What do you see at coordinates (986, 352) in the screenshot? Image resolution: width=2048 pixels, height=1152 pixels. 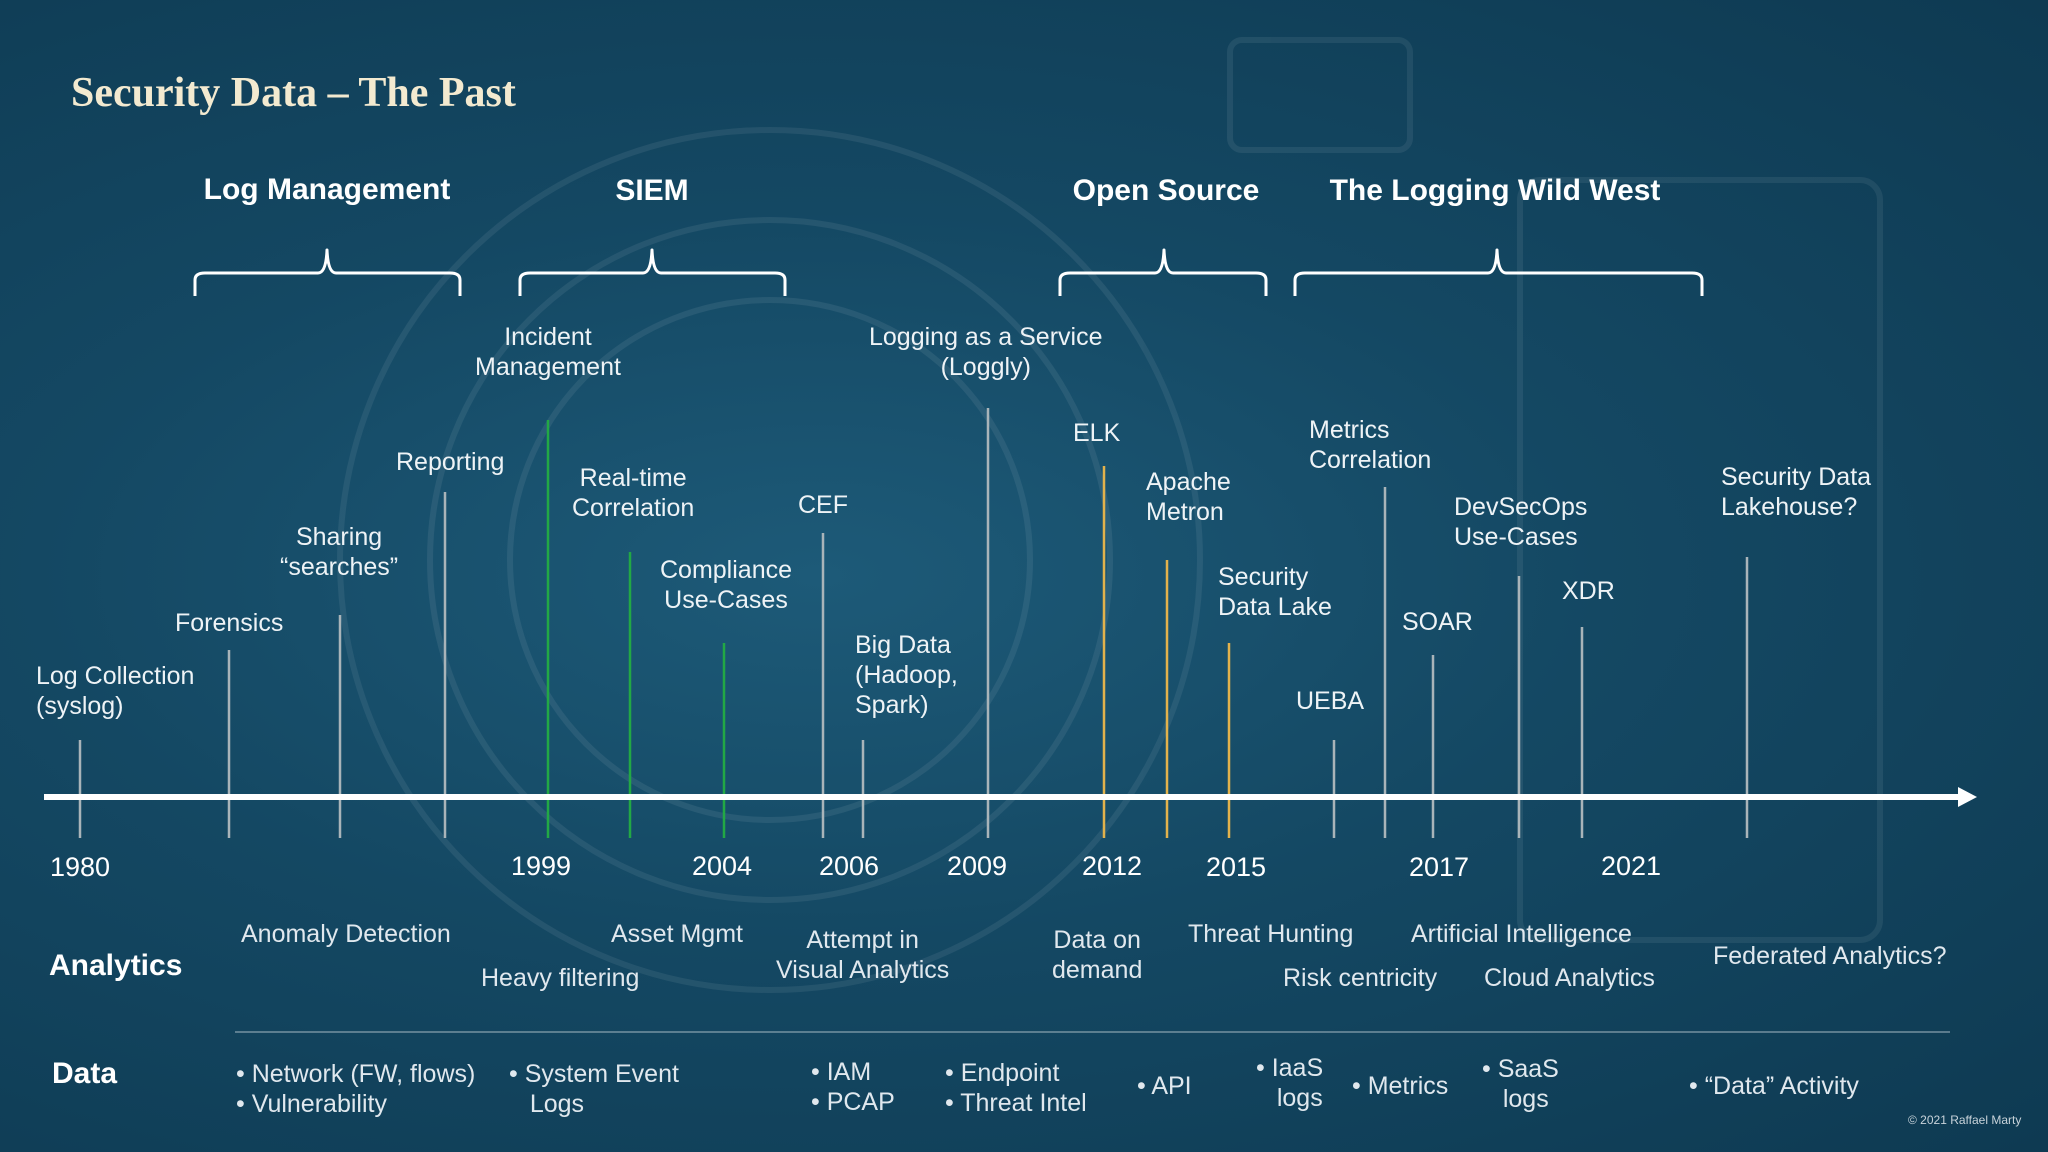 I see `event-logging-as-a-service: Logging as a Service (Loggly)` at bounding box center [986, 352].